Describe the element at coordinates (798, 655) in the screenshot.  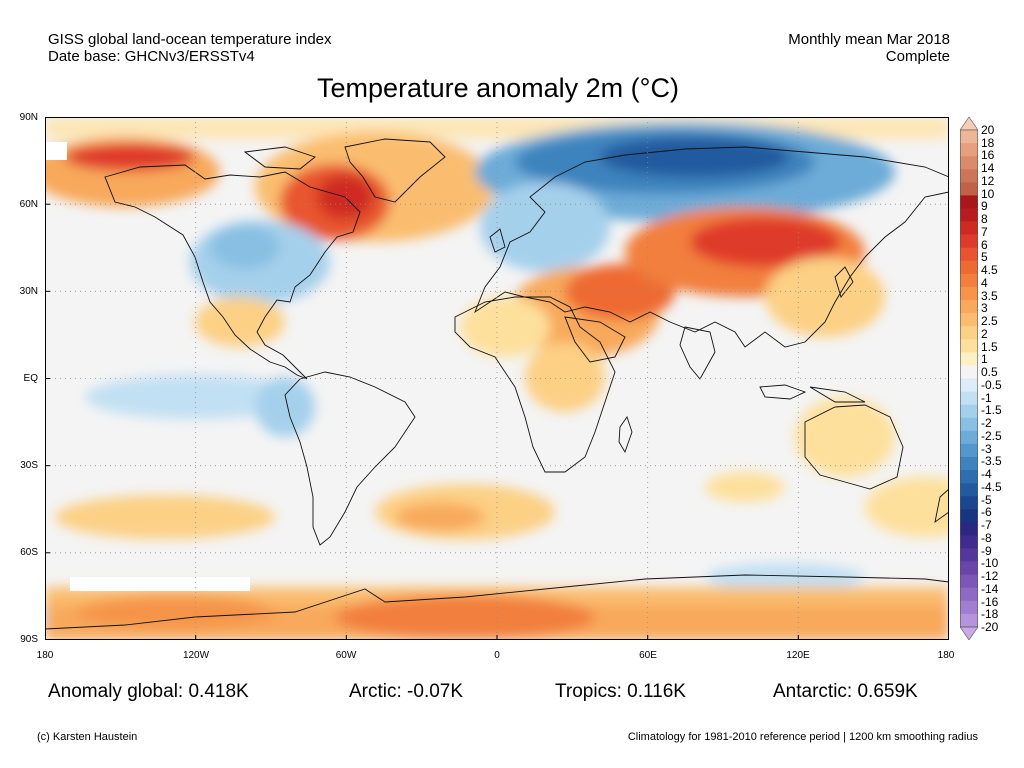
I see `lon-label: 120E` at that location.